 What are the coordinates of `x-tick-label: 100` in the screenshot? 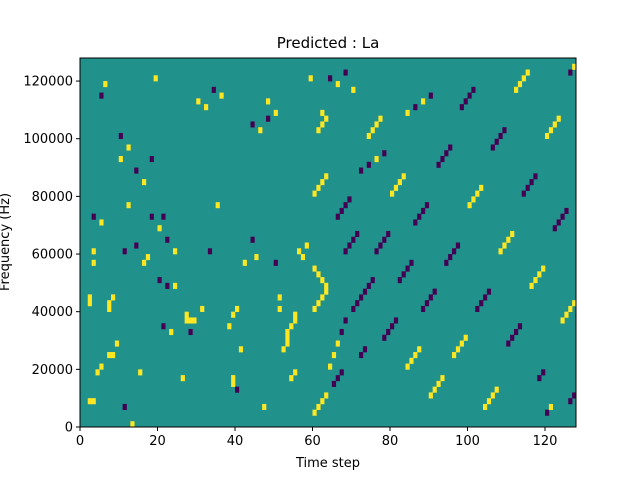 It's located at (467, 441).